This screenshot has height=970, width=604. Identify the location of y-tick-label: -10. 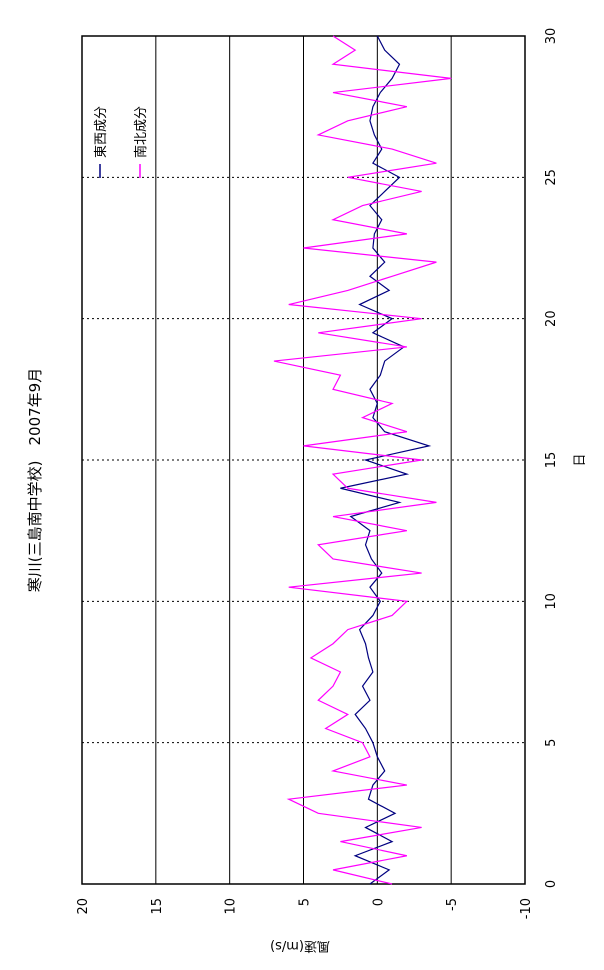
(526, 908).